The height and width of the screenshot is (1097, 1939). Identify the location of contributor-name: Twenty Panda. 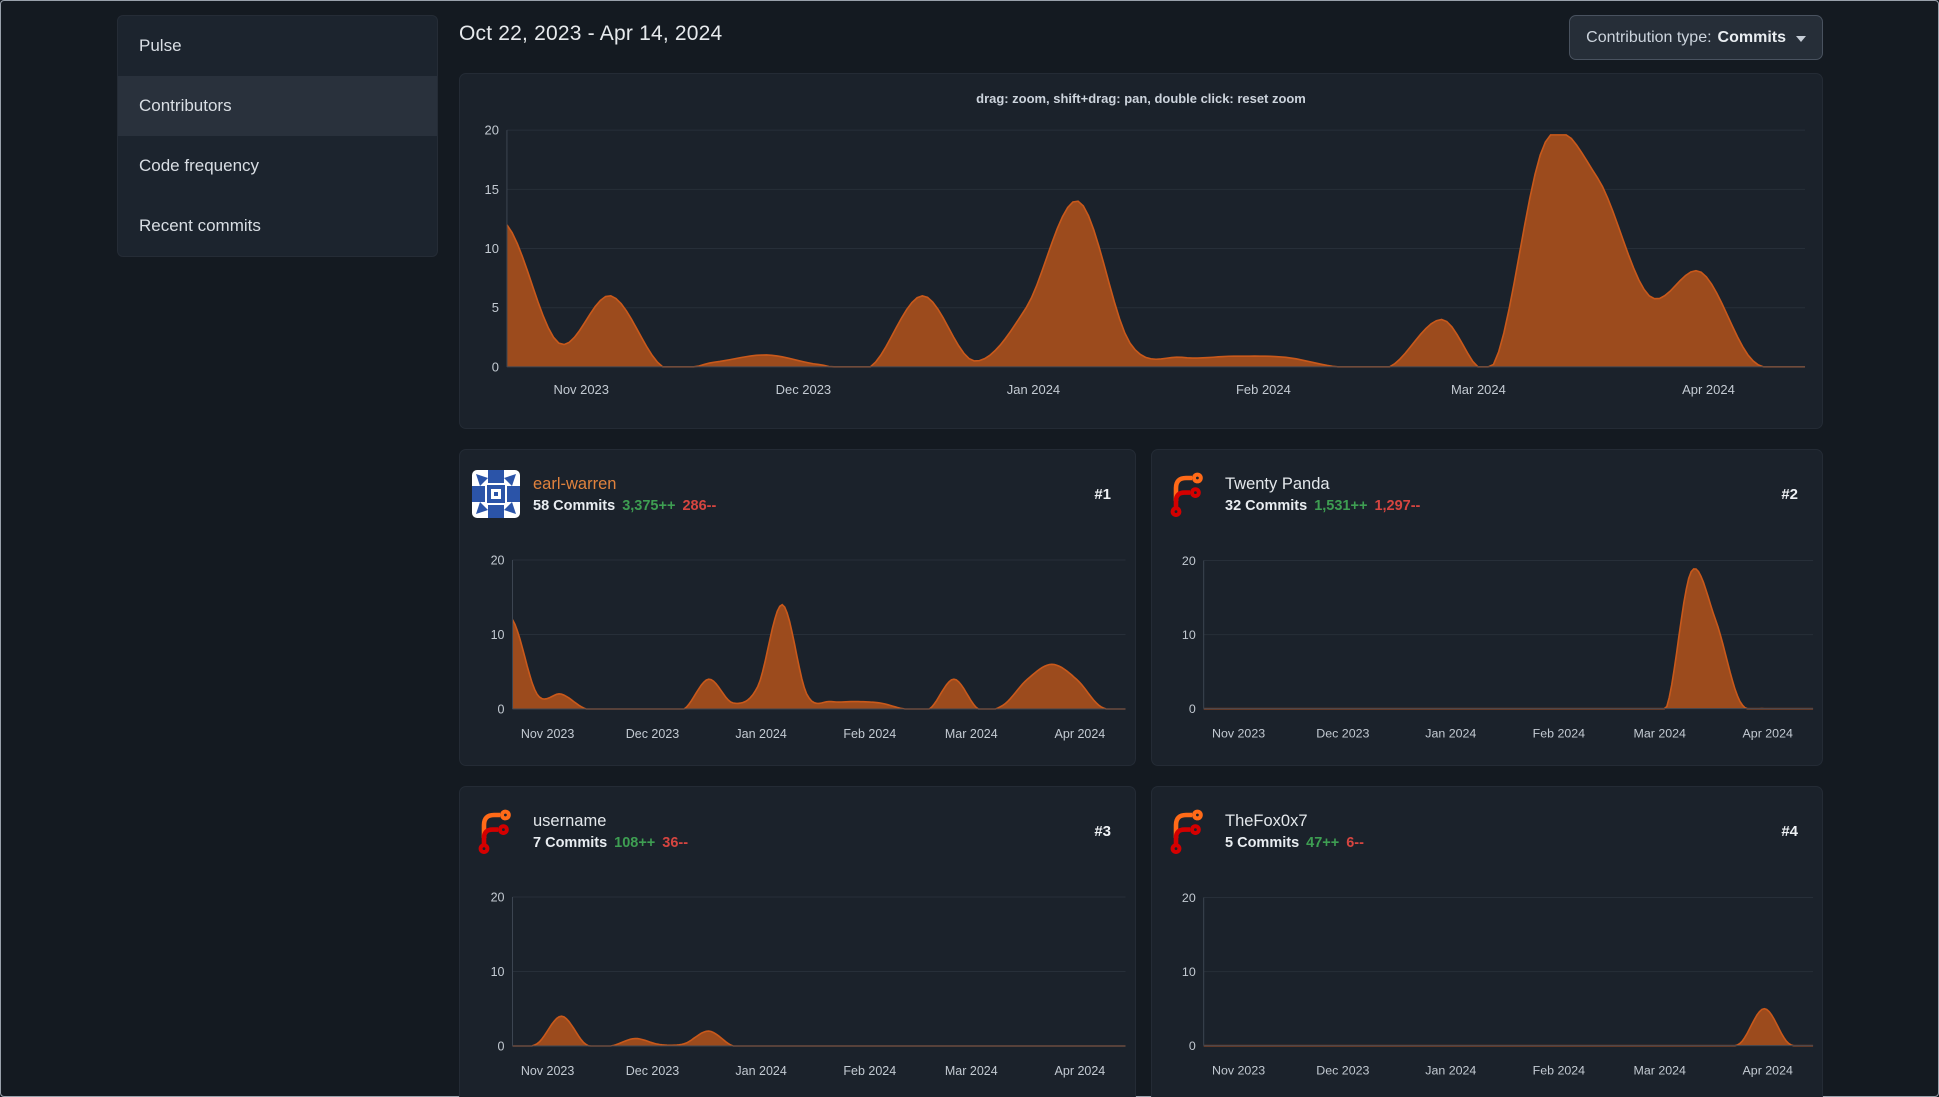
(1277, 484).